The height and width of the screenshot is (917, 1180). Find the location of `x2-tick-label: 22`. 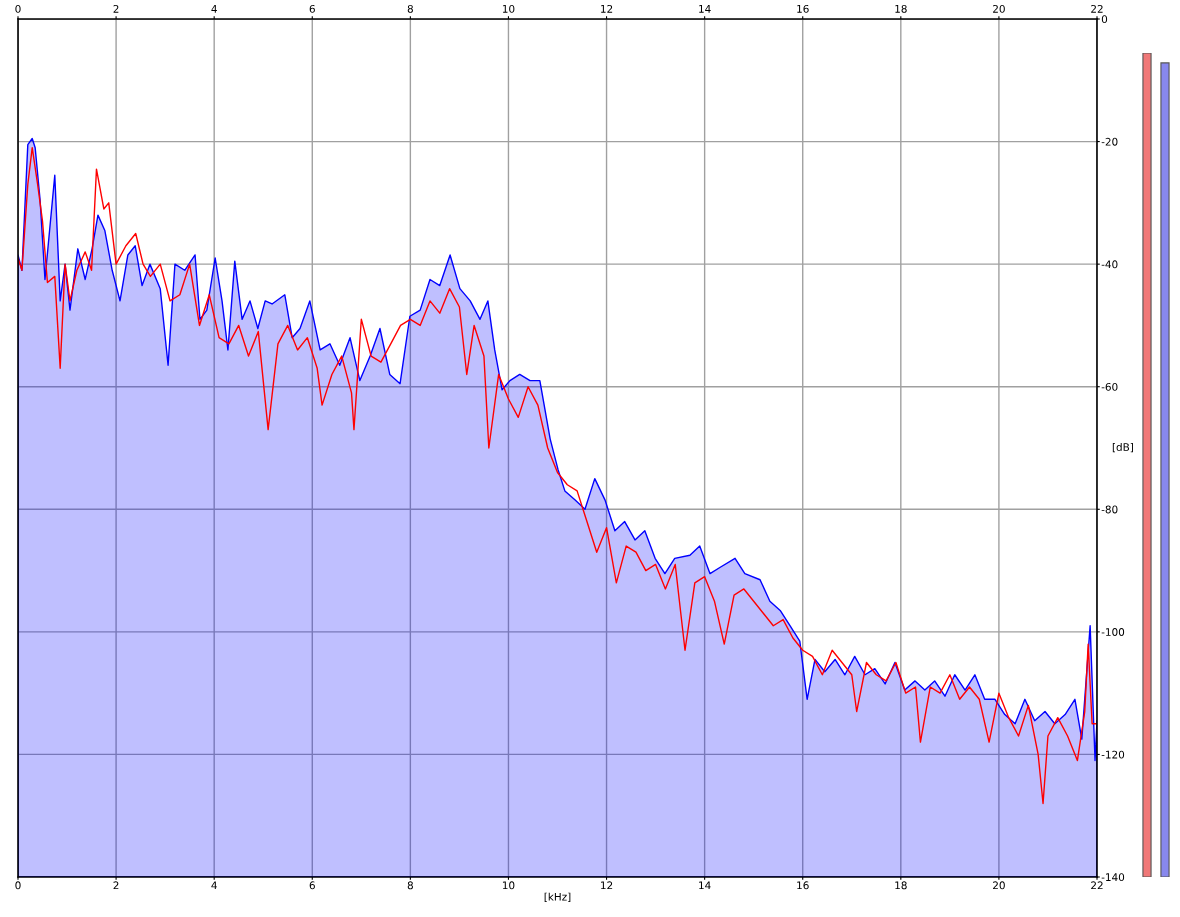

x2-tick-label: 22 is located at coordinates (1097, 8).